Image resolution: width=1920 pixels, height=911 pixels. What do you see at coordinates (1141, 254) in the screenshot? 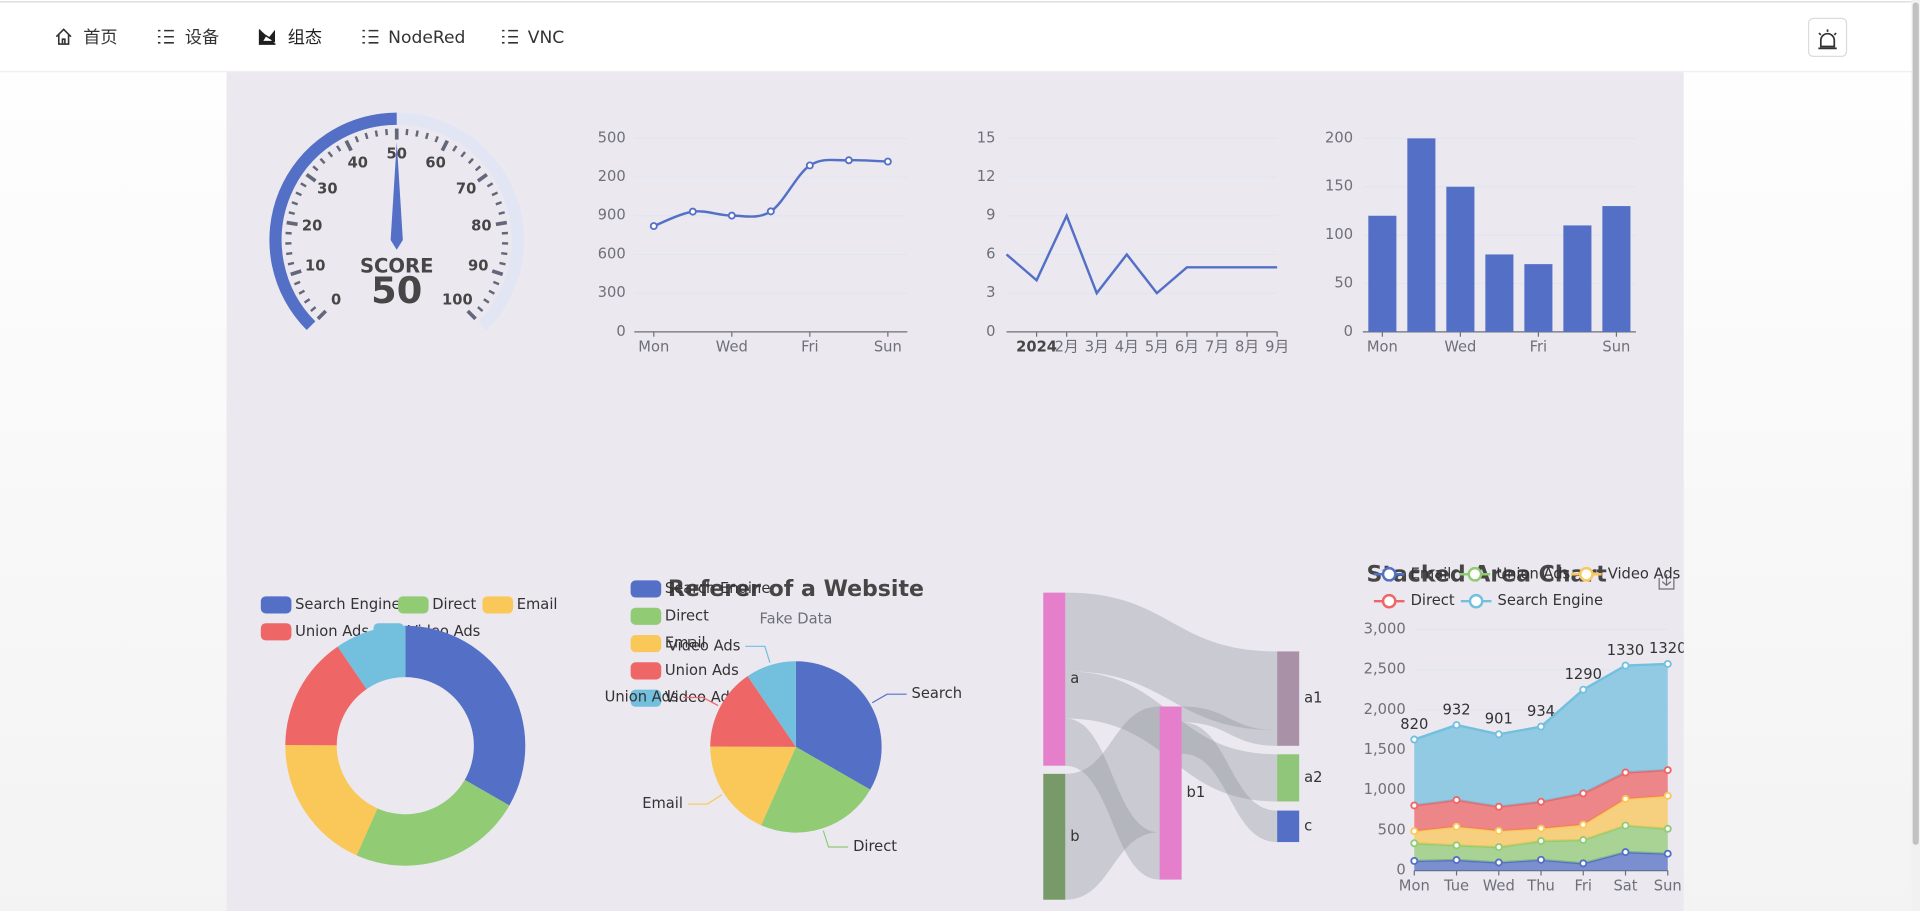
I see `line` at bounding box center [1141, 254].